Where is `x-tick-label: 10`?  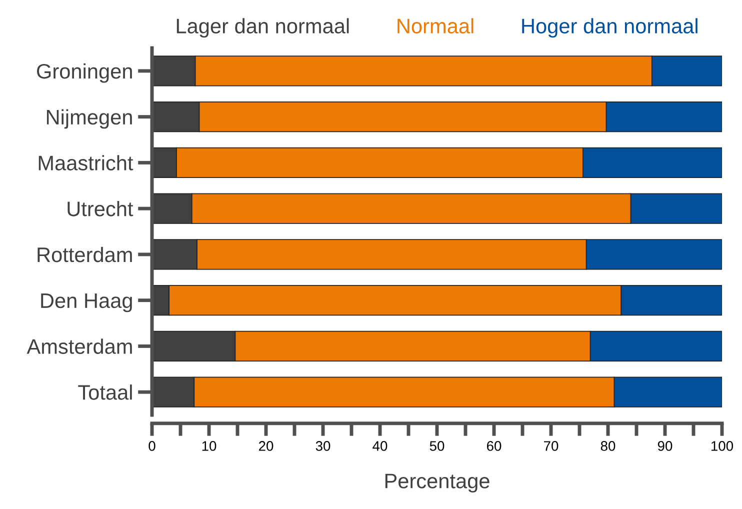
x-tick-label: 10 is located at coordinates (209, 446).